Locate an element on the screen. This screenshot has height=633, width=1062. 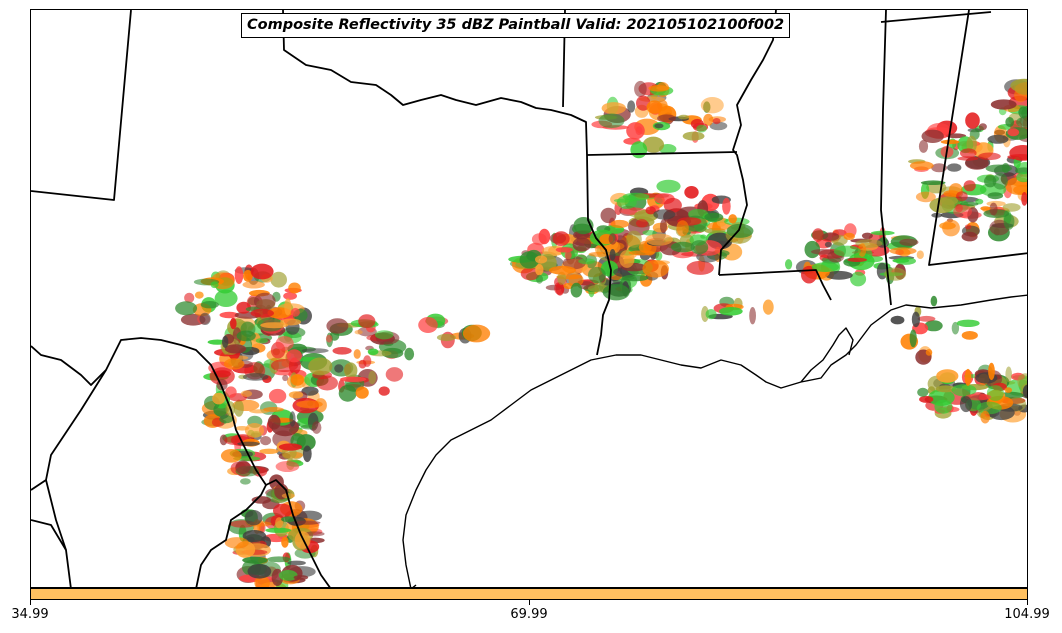
colorbar-tick-label-0: 34.99 is located at coordinates (30, 614).